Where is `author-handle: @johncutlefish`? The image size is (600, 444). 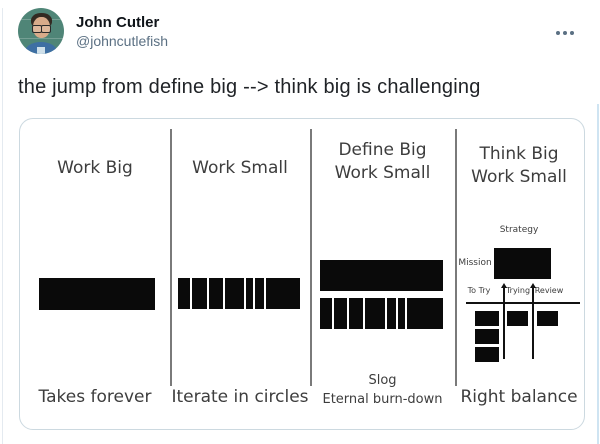 author-handle: @johncutlefish is located at coordinates (122, 41).